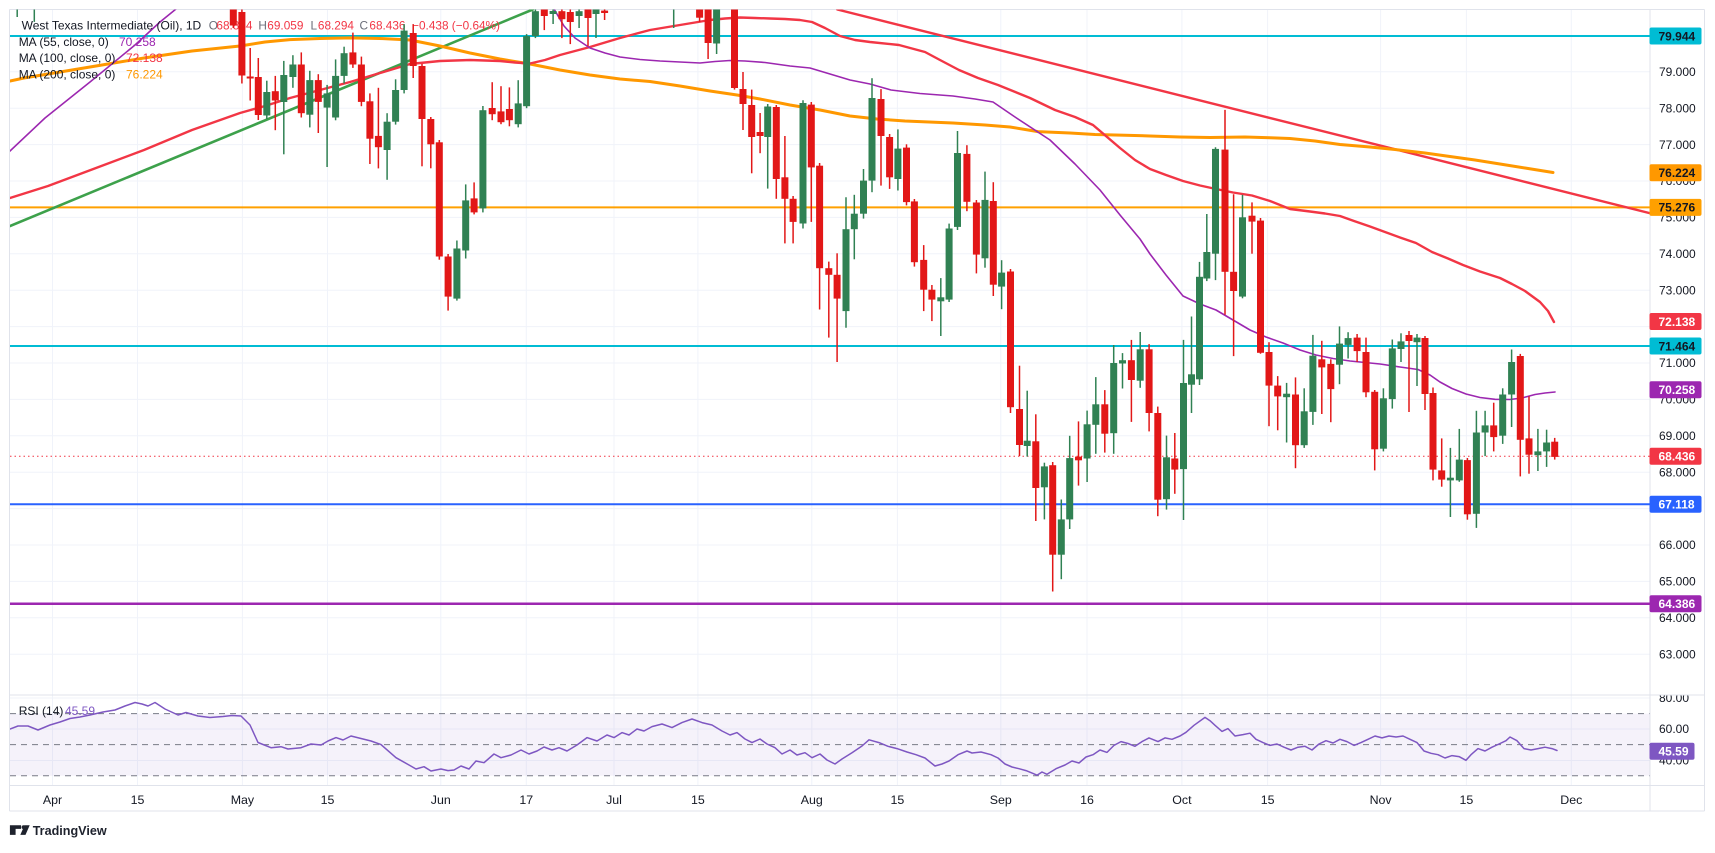  I want to click on svg-text: 69.000, so click(1677, 436).